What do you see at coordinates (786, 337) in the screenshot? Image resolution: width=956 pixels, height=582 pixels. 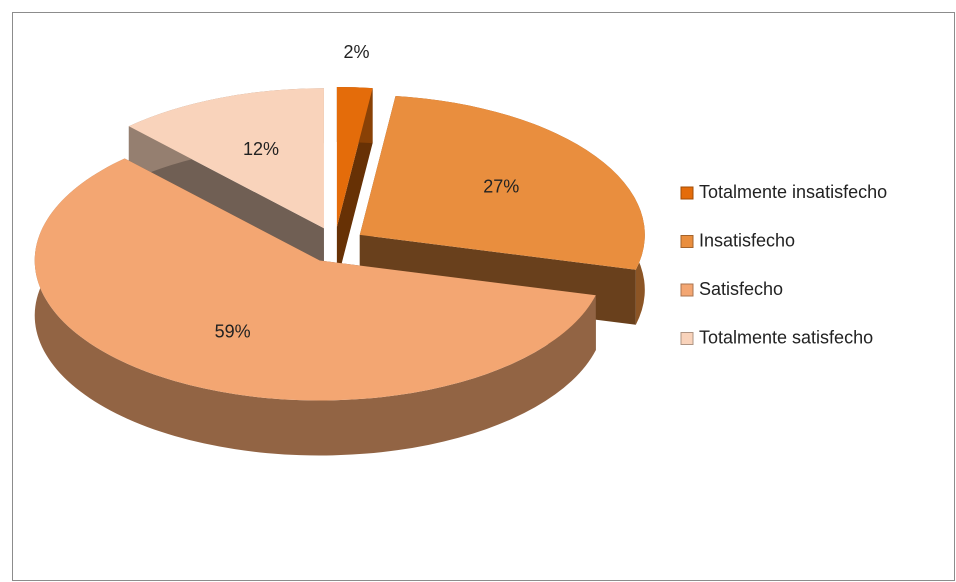 I see `legend-label: Totalmente satisfecho` at bounding box center [786, 337].